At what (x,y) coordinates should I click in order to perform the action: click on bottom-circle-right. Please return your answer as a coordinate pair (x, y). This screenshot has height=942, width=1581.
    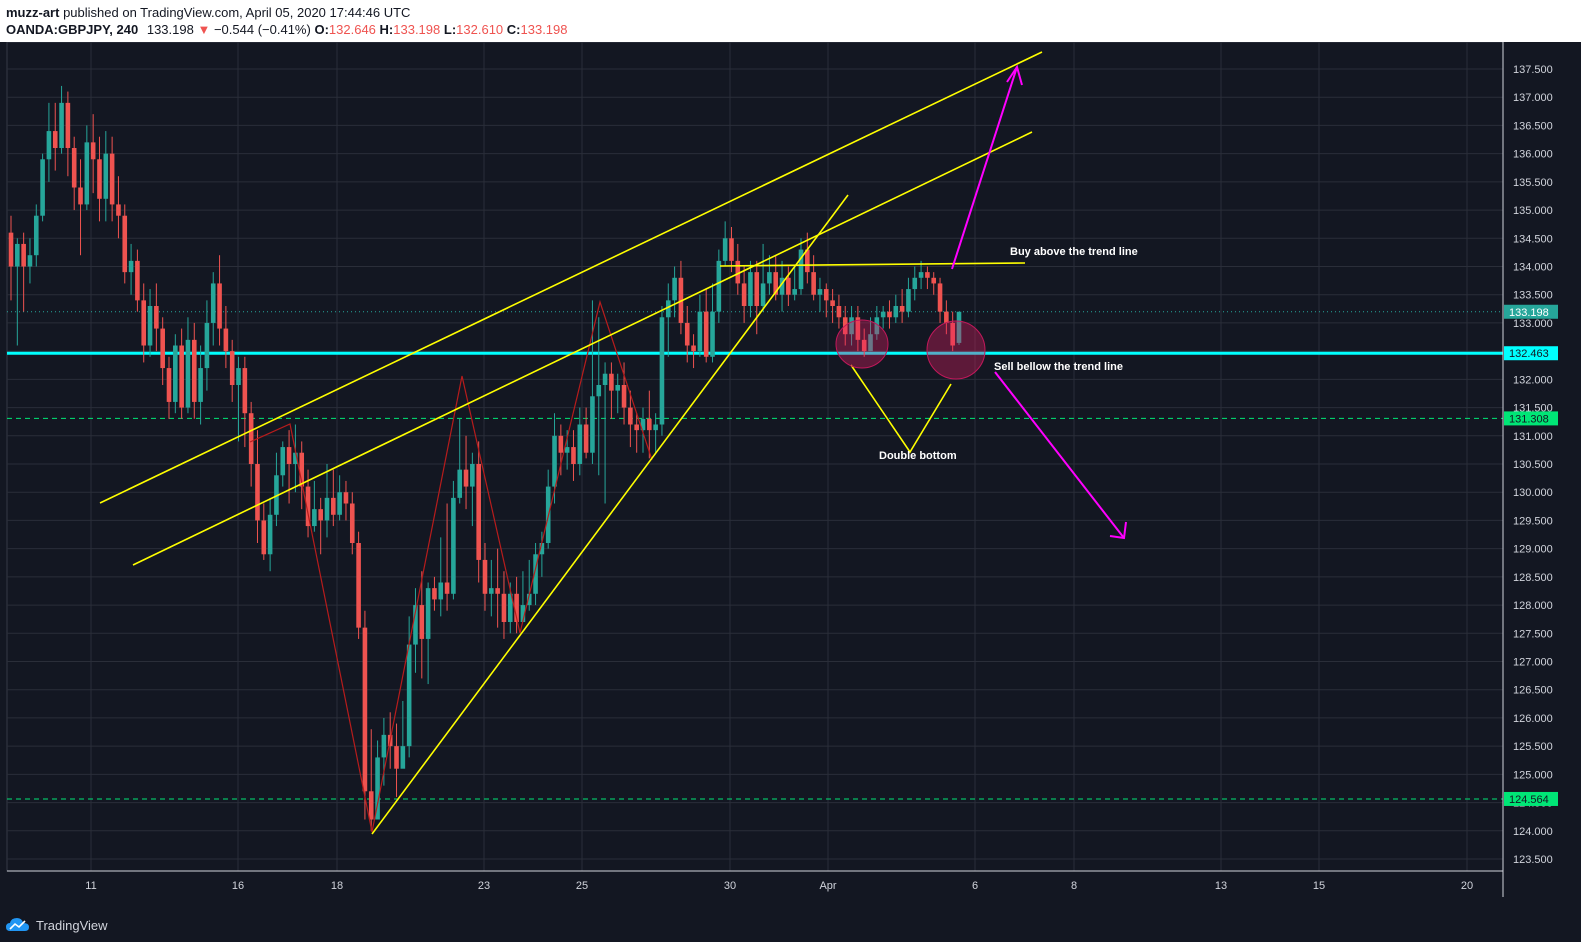
    Looking at the image, I should click on (956, 350).